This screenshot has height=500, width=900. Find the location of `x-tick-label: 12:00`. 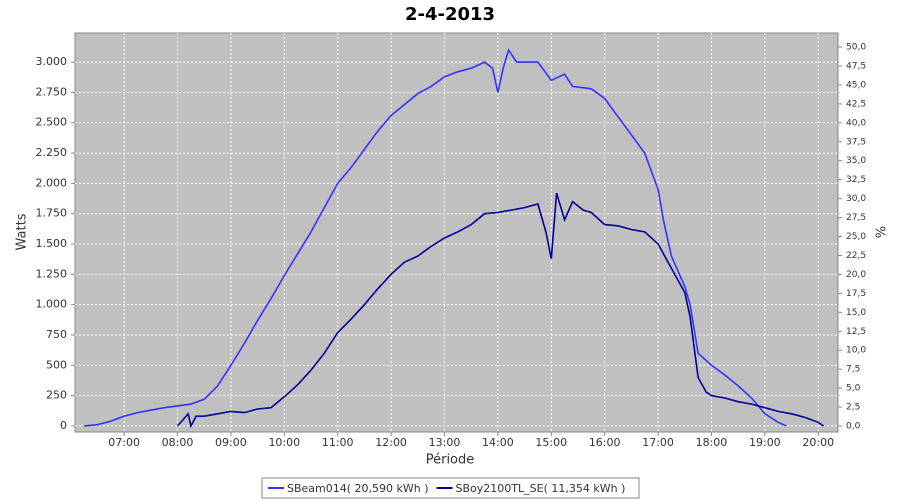

x-tick-label: 12:00 is located at coordinates (391, 442).